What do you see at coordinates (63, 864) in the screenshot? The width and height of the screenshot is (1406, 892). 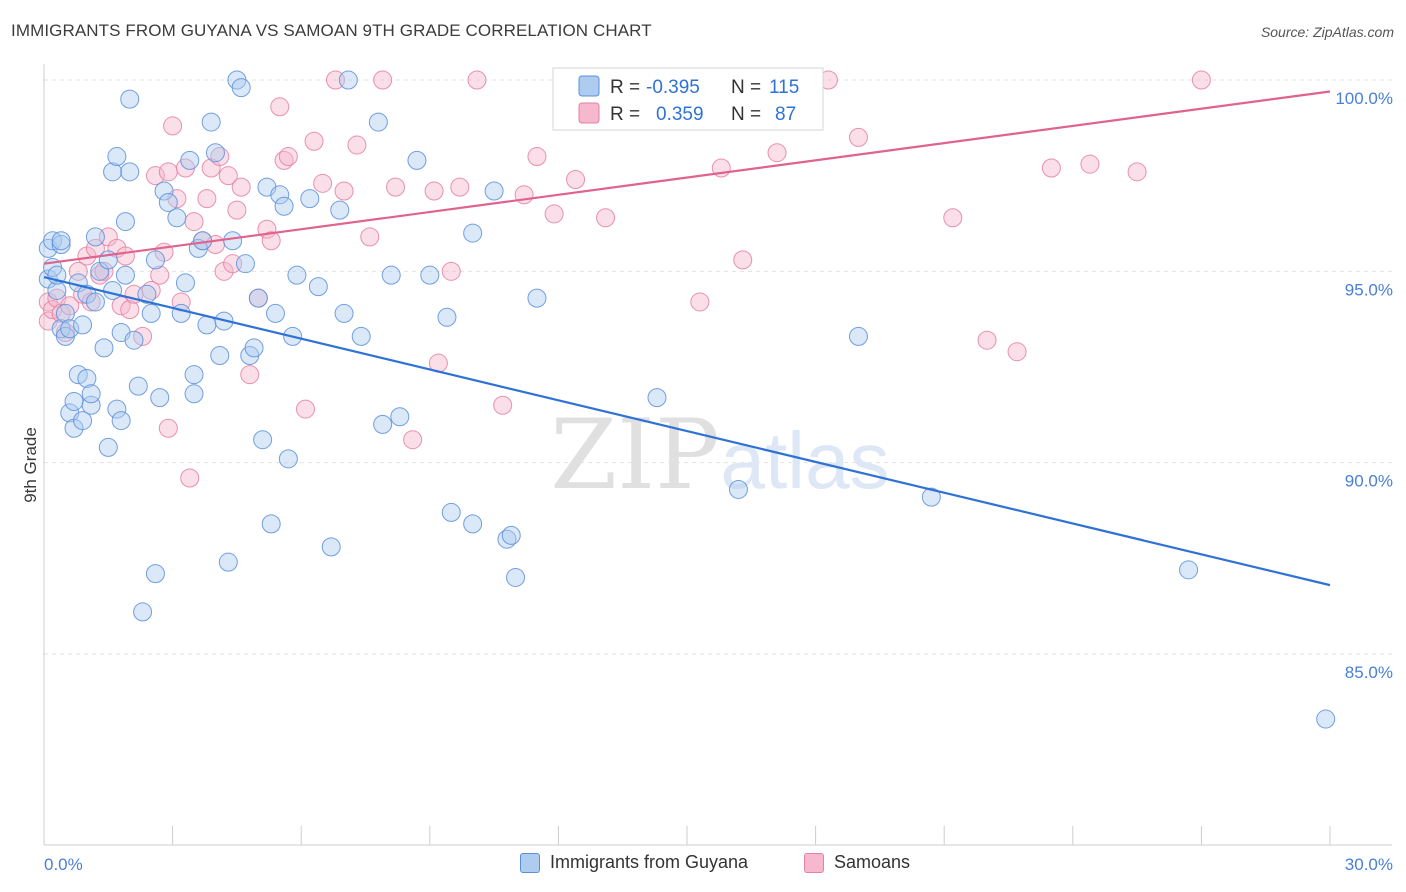 I see `x-tick-label-min: 0.0%` at bounding box center [63, 864].